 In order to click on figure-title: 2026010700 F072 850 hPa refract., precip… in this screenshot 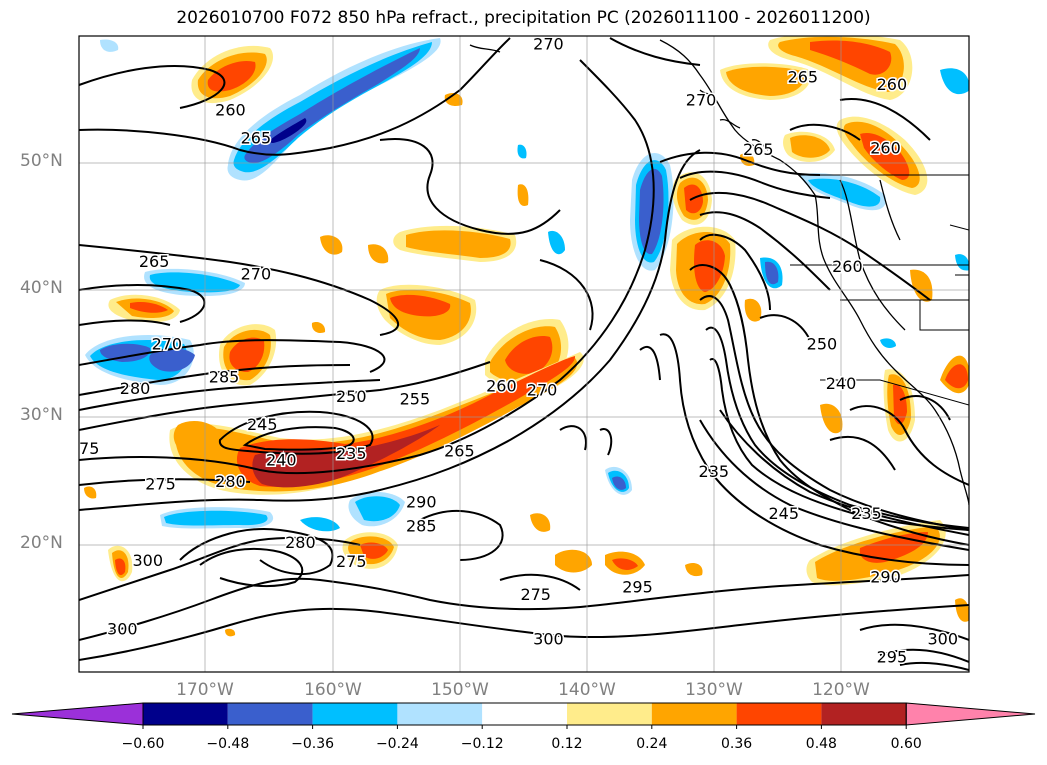, I will do `click(523, 18)`.